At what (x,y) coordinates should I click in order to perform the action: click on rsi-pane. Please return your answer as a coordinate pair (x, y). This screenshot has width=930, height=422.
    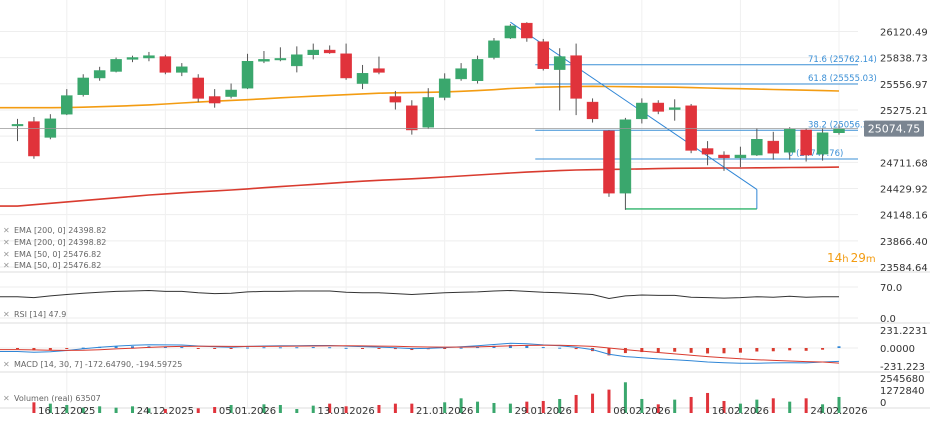
    Looking at the image, I should click on (429, 302).